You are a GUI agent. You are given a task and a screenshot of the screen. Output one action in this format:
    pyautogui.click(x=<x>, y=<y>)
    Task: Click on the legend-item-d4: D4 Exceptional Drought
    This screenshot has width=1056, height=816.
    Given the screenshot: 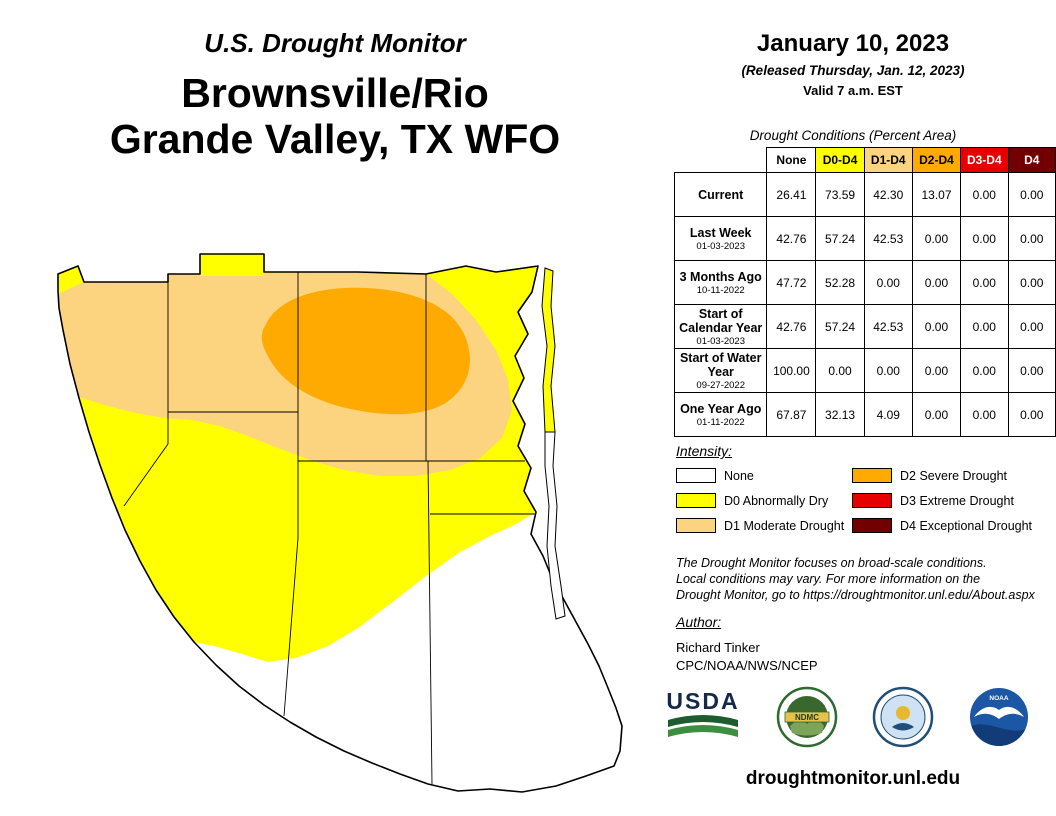 What is the action you would take?
    pyautogui.click(x=942, y=525)
    